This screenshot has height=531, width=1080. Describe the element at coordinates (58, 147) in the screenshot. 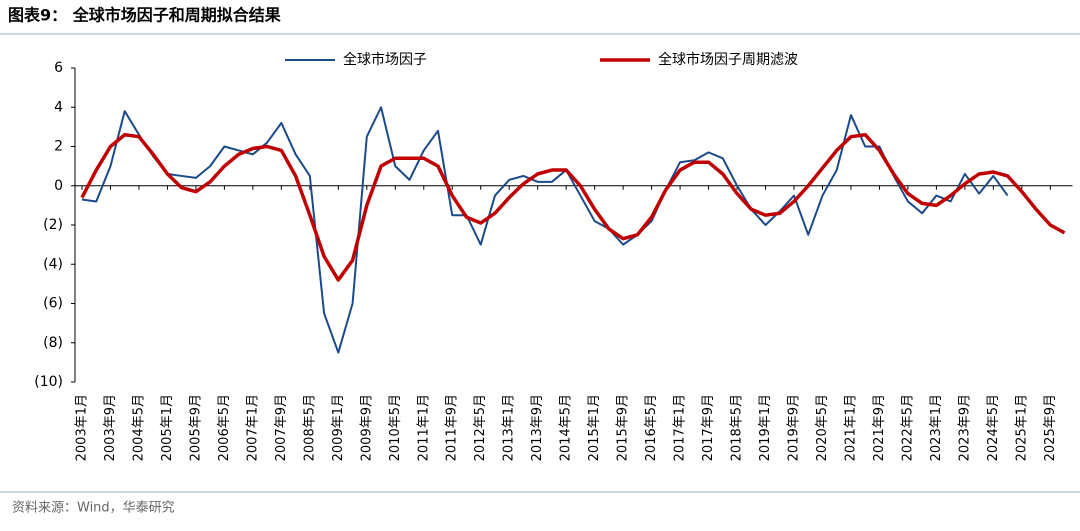

I see `y-tick-label: 2` at that location.